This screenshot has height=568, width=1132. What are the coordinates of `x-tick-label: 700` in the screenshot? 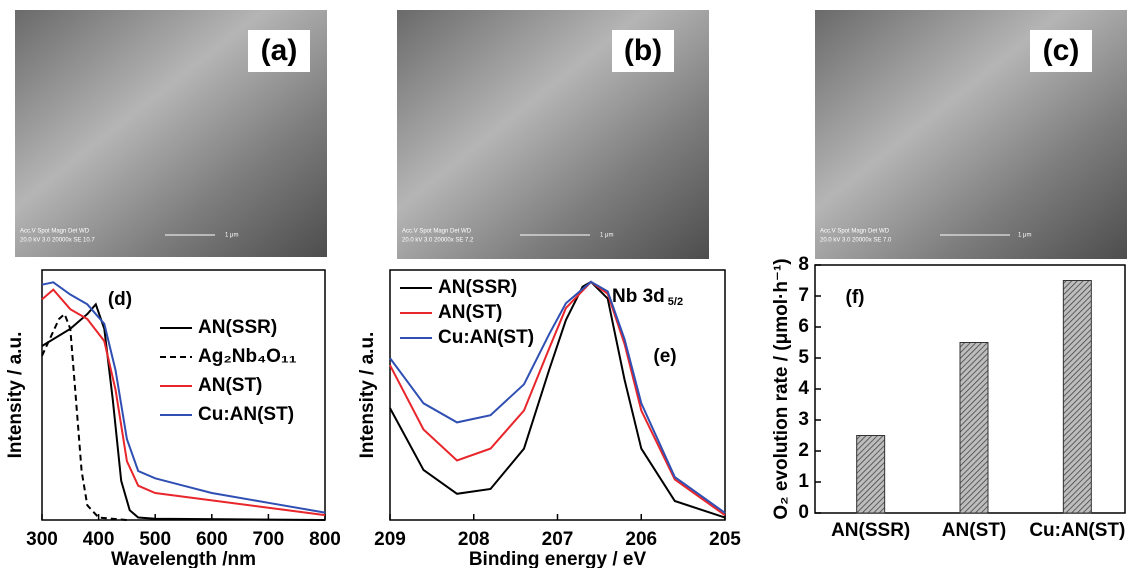 It's located at (269, 539).